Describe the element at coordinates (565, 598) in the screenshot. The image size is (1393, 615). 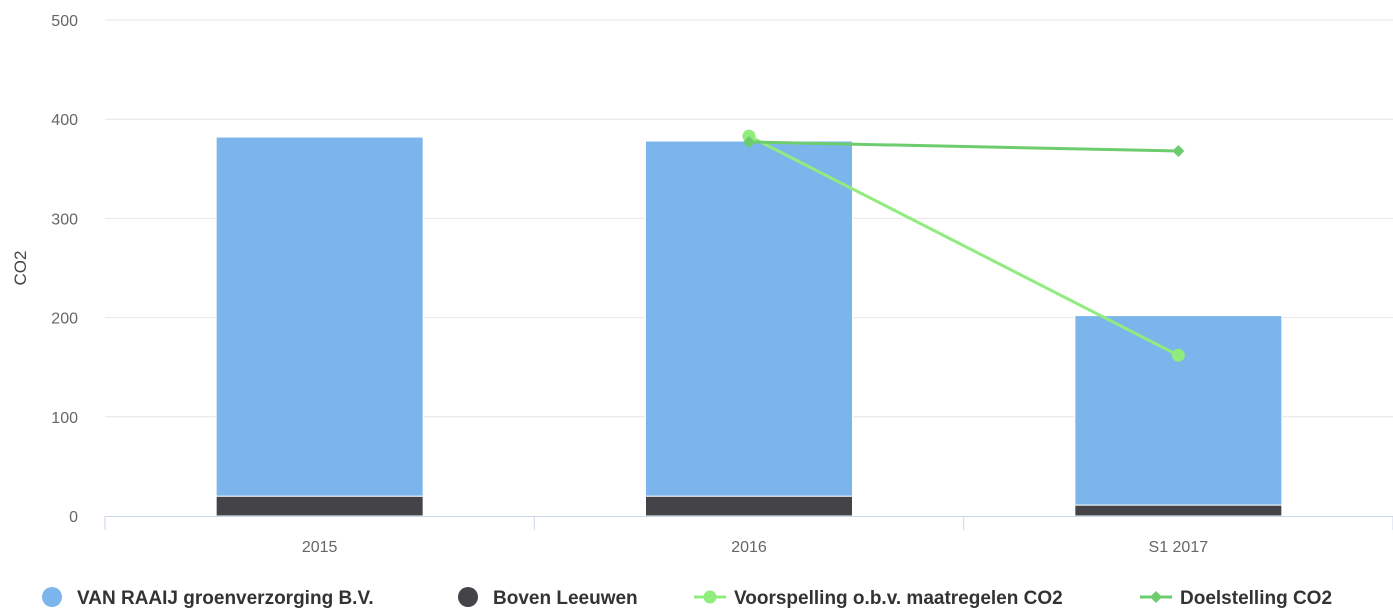
I see `legend-label: Boven Leeuwen` at that location.